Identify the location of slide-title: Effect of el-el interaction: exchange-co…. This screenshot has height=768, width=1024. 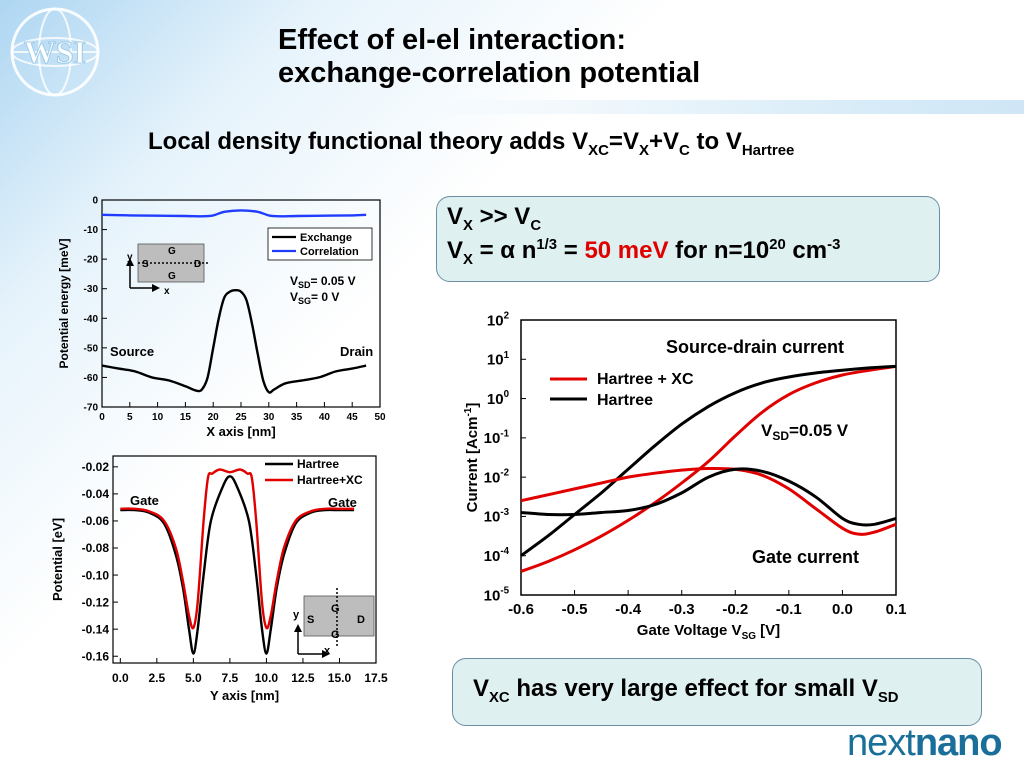
(489, 57).